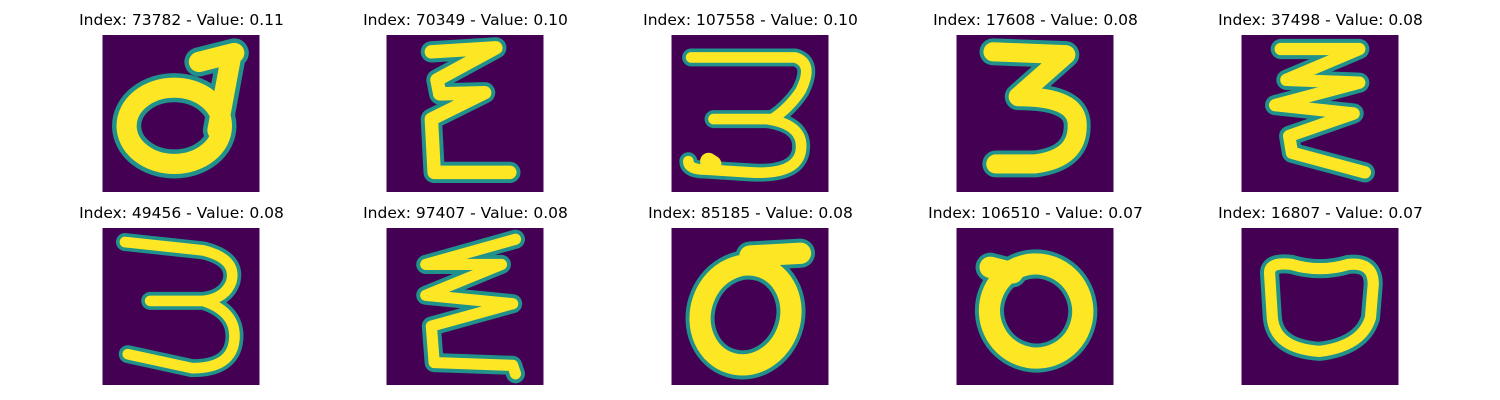  Describe the element at coordinates (750, 20) in the screenshot. I see `panel-title: Index: 107558 - Value: 0.10` at that location.